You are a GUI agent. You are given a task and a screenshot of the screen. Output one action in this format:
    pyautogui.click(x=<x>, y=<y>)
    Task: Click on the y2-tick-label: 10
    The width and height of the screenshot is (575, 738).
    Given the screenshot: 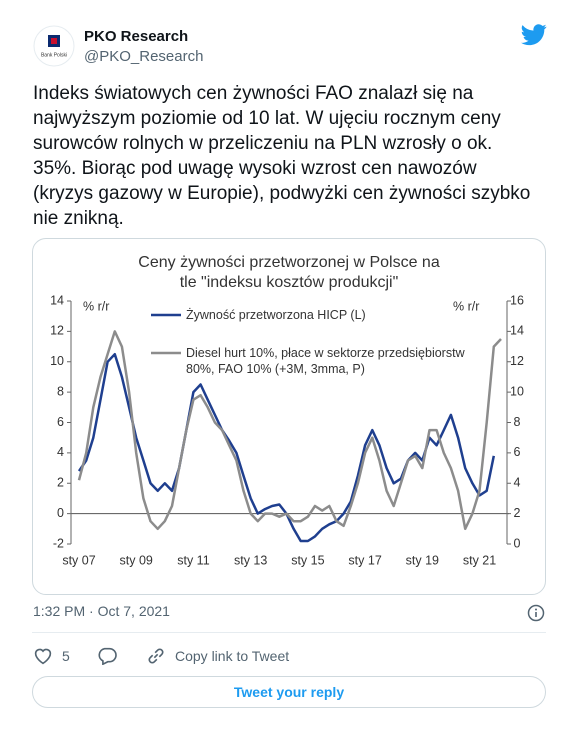 What is the action you would take?
    pyautogui.click(x=517, y=391)
    